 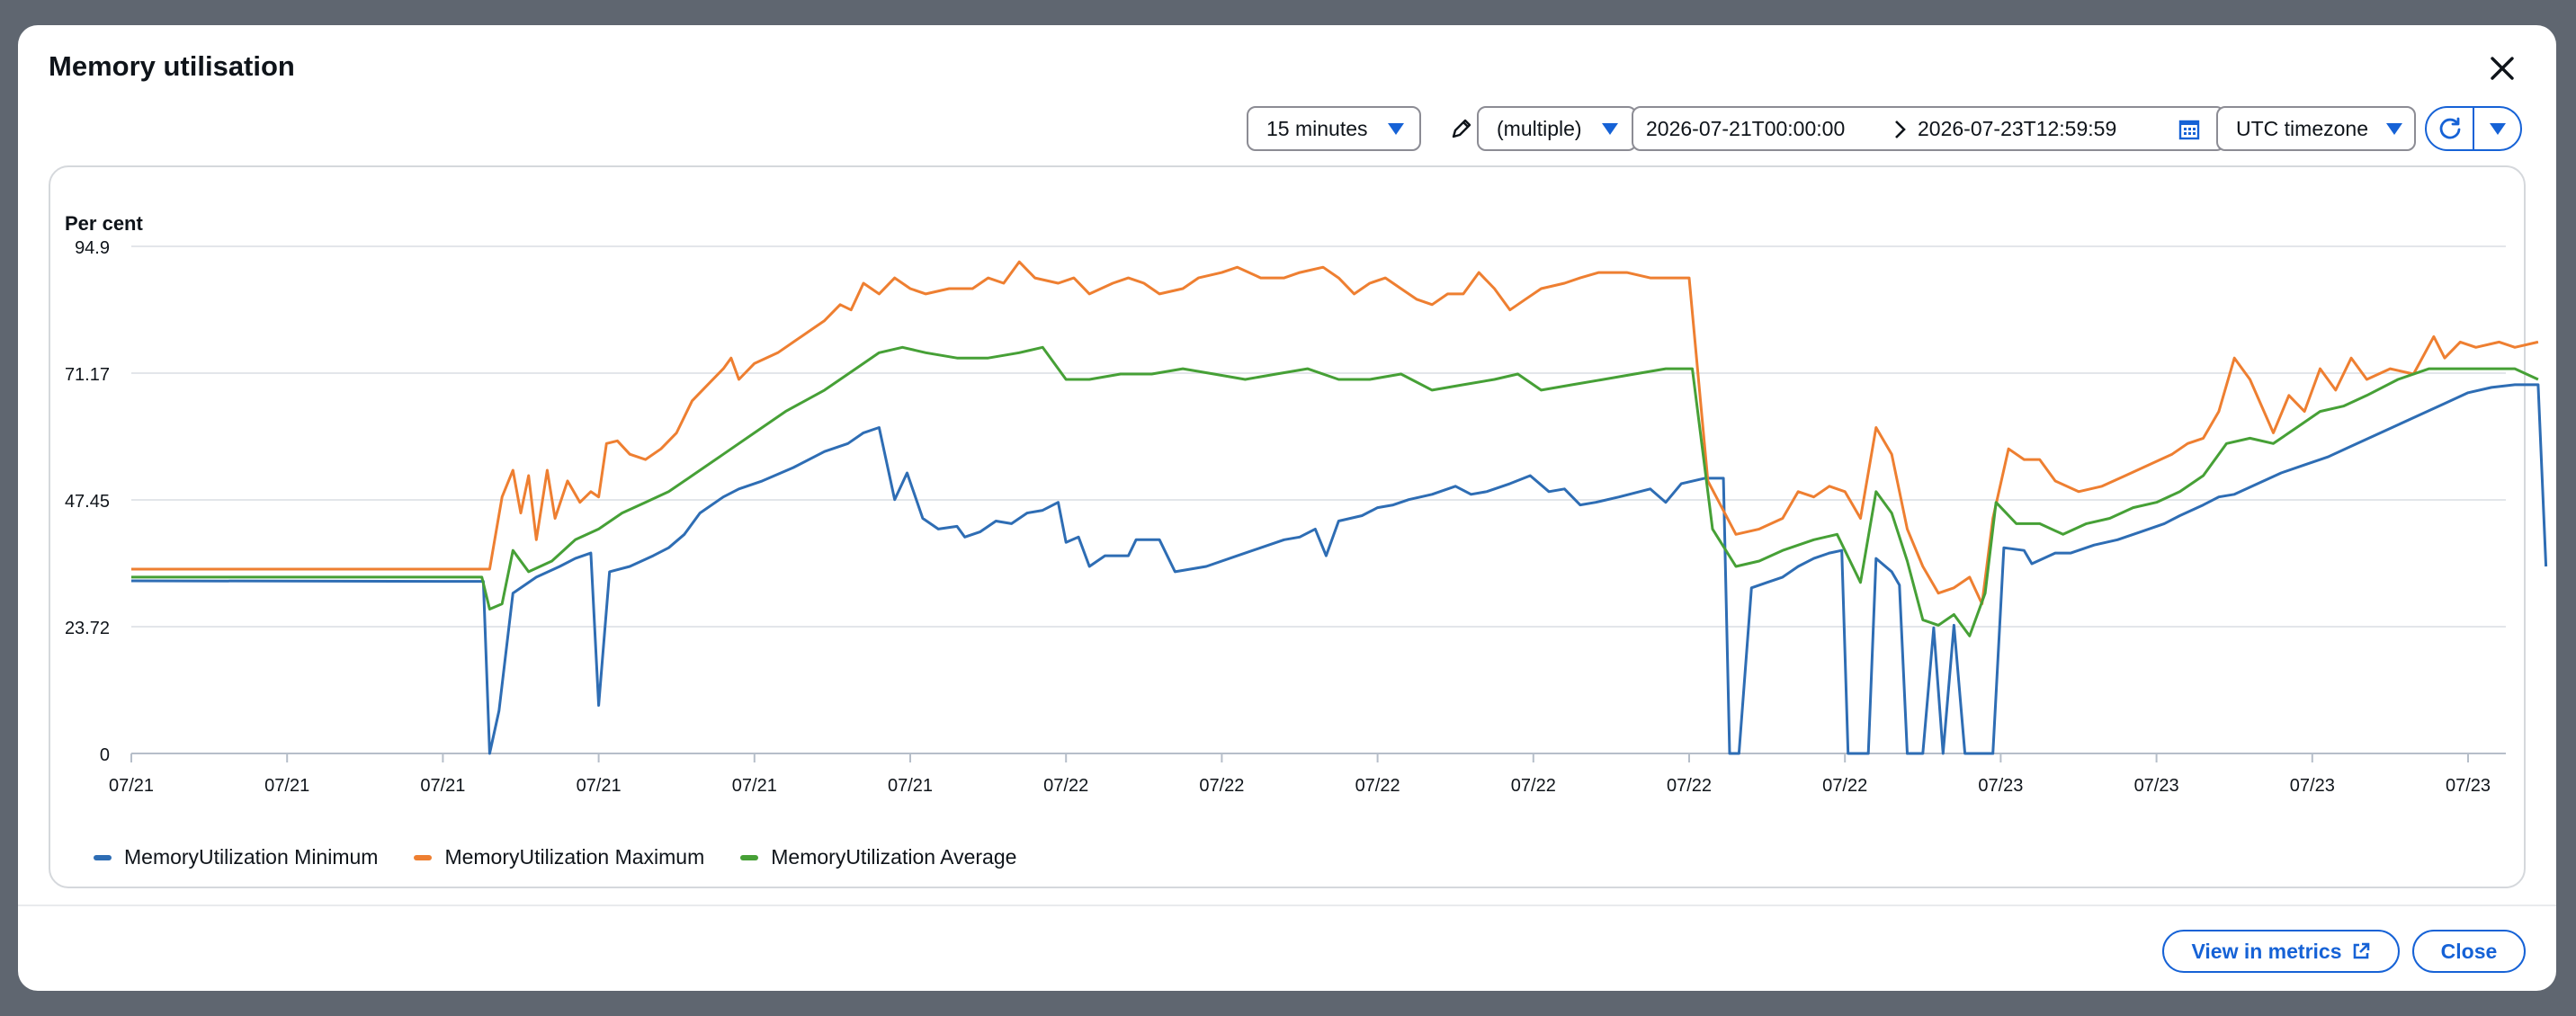 I want to click on legend-item-average: MemoryUtilization Average, so click(x=878, y=857).